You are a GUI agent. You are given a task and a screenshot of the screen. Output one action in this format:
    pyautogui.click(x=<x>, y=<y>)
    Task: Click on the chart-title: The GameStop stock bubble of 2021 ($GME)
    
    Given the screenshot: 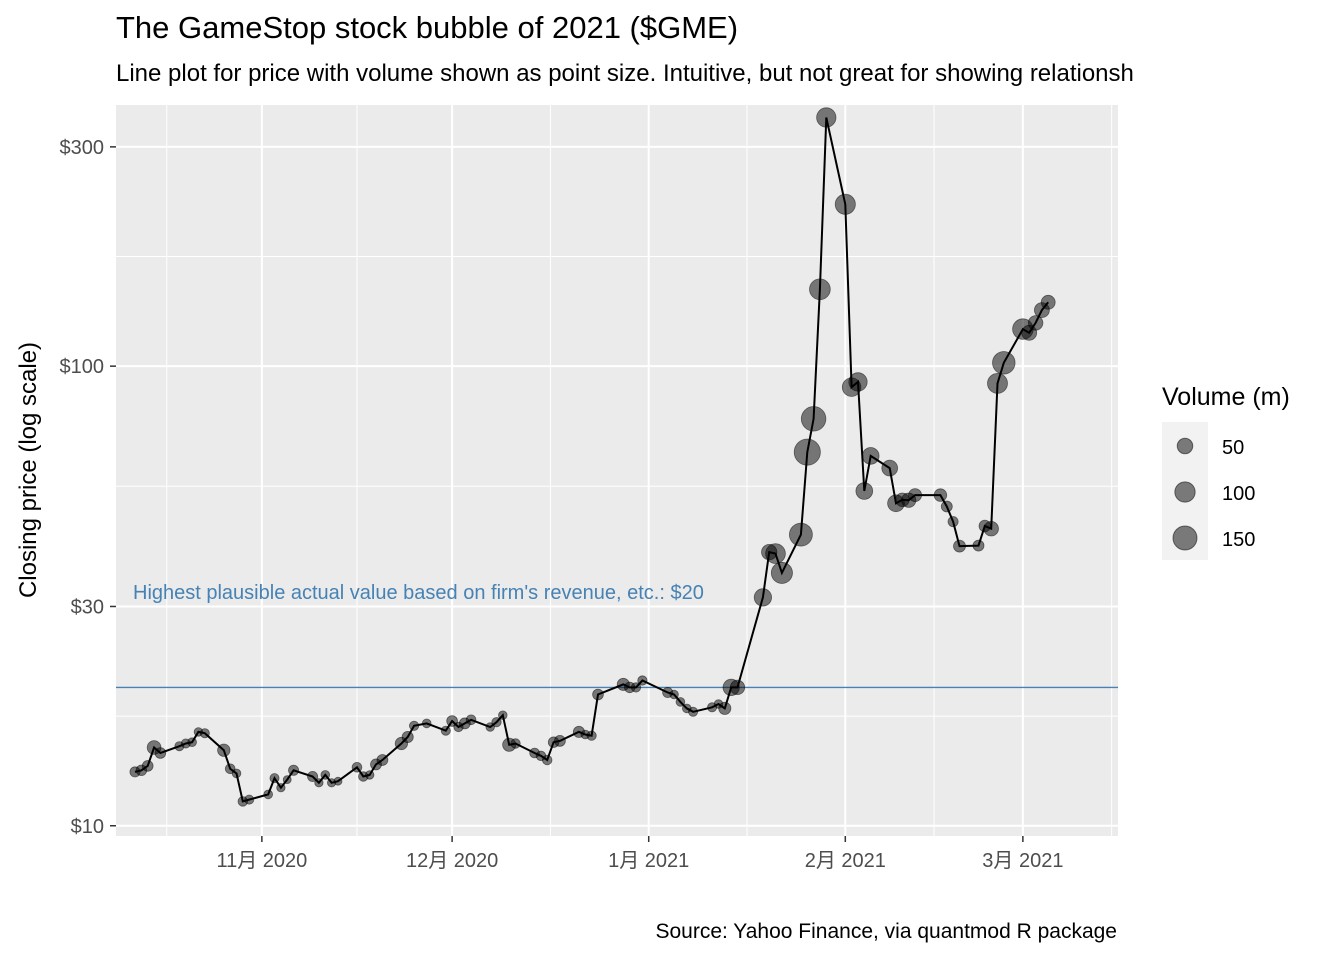 What is the action you would take?
    pyautogui.click(x=427, y=27)
    